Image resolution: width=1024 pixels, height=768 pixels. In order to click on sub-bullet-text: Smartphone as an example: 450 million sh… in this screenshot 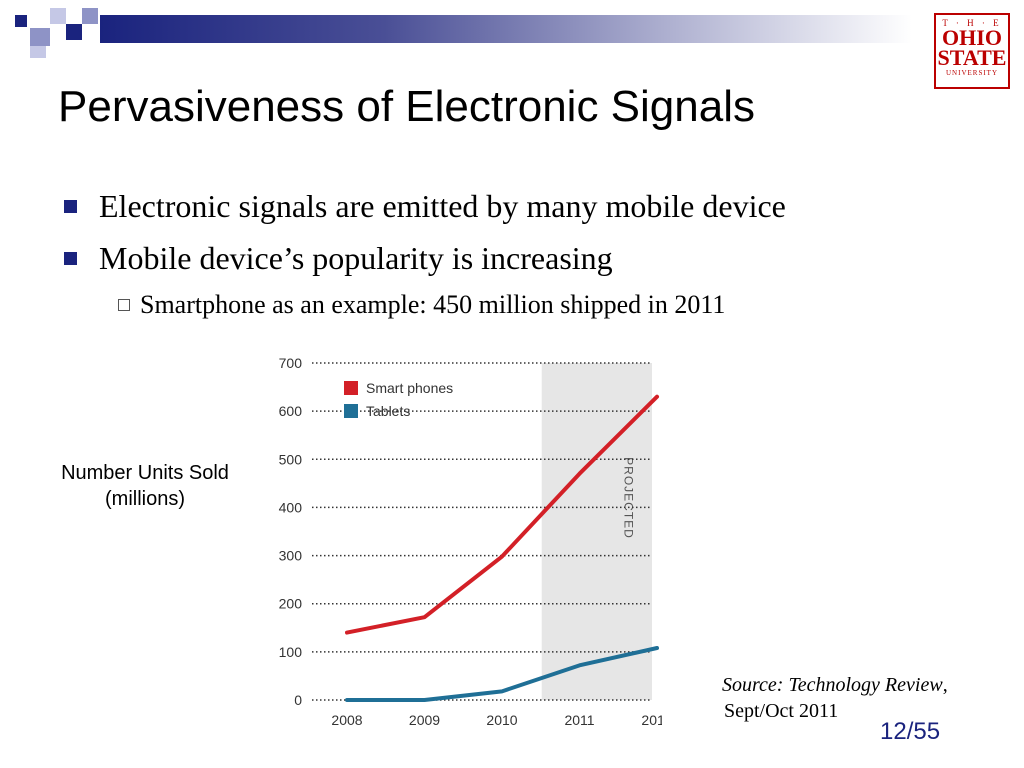, I will do `click(433, 304)`.